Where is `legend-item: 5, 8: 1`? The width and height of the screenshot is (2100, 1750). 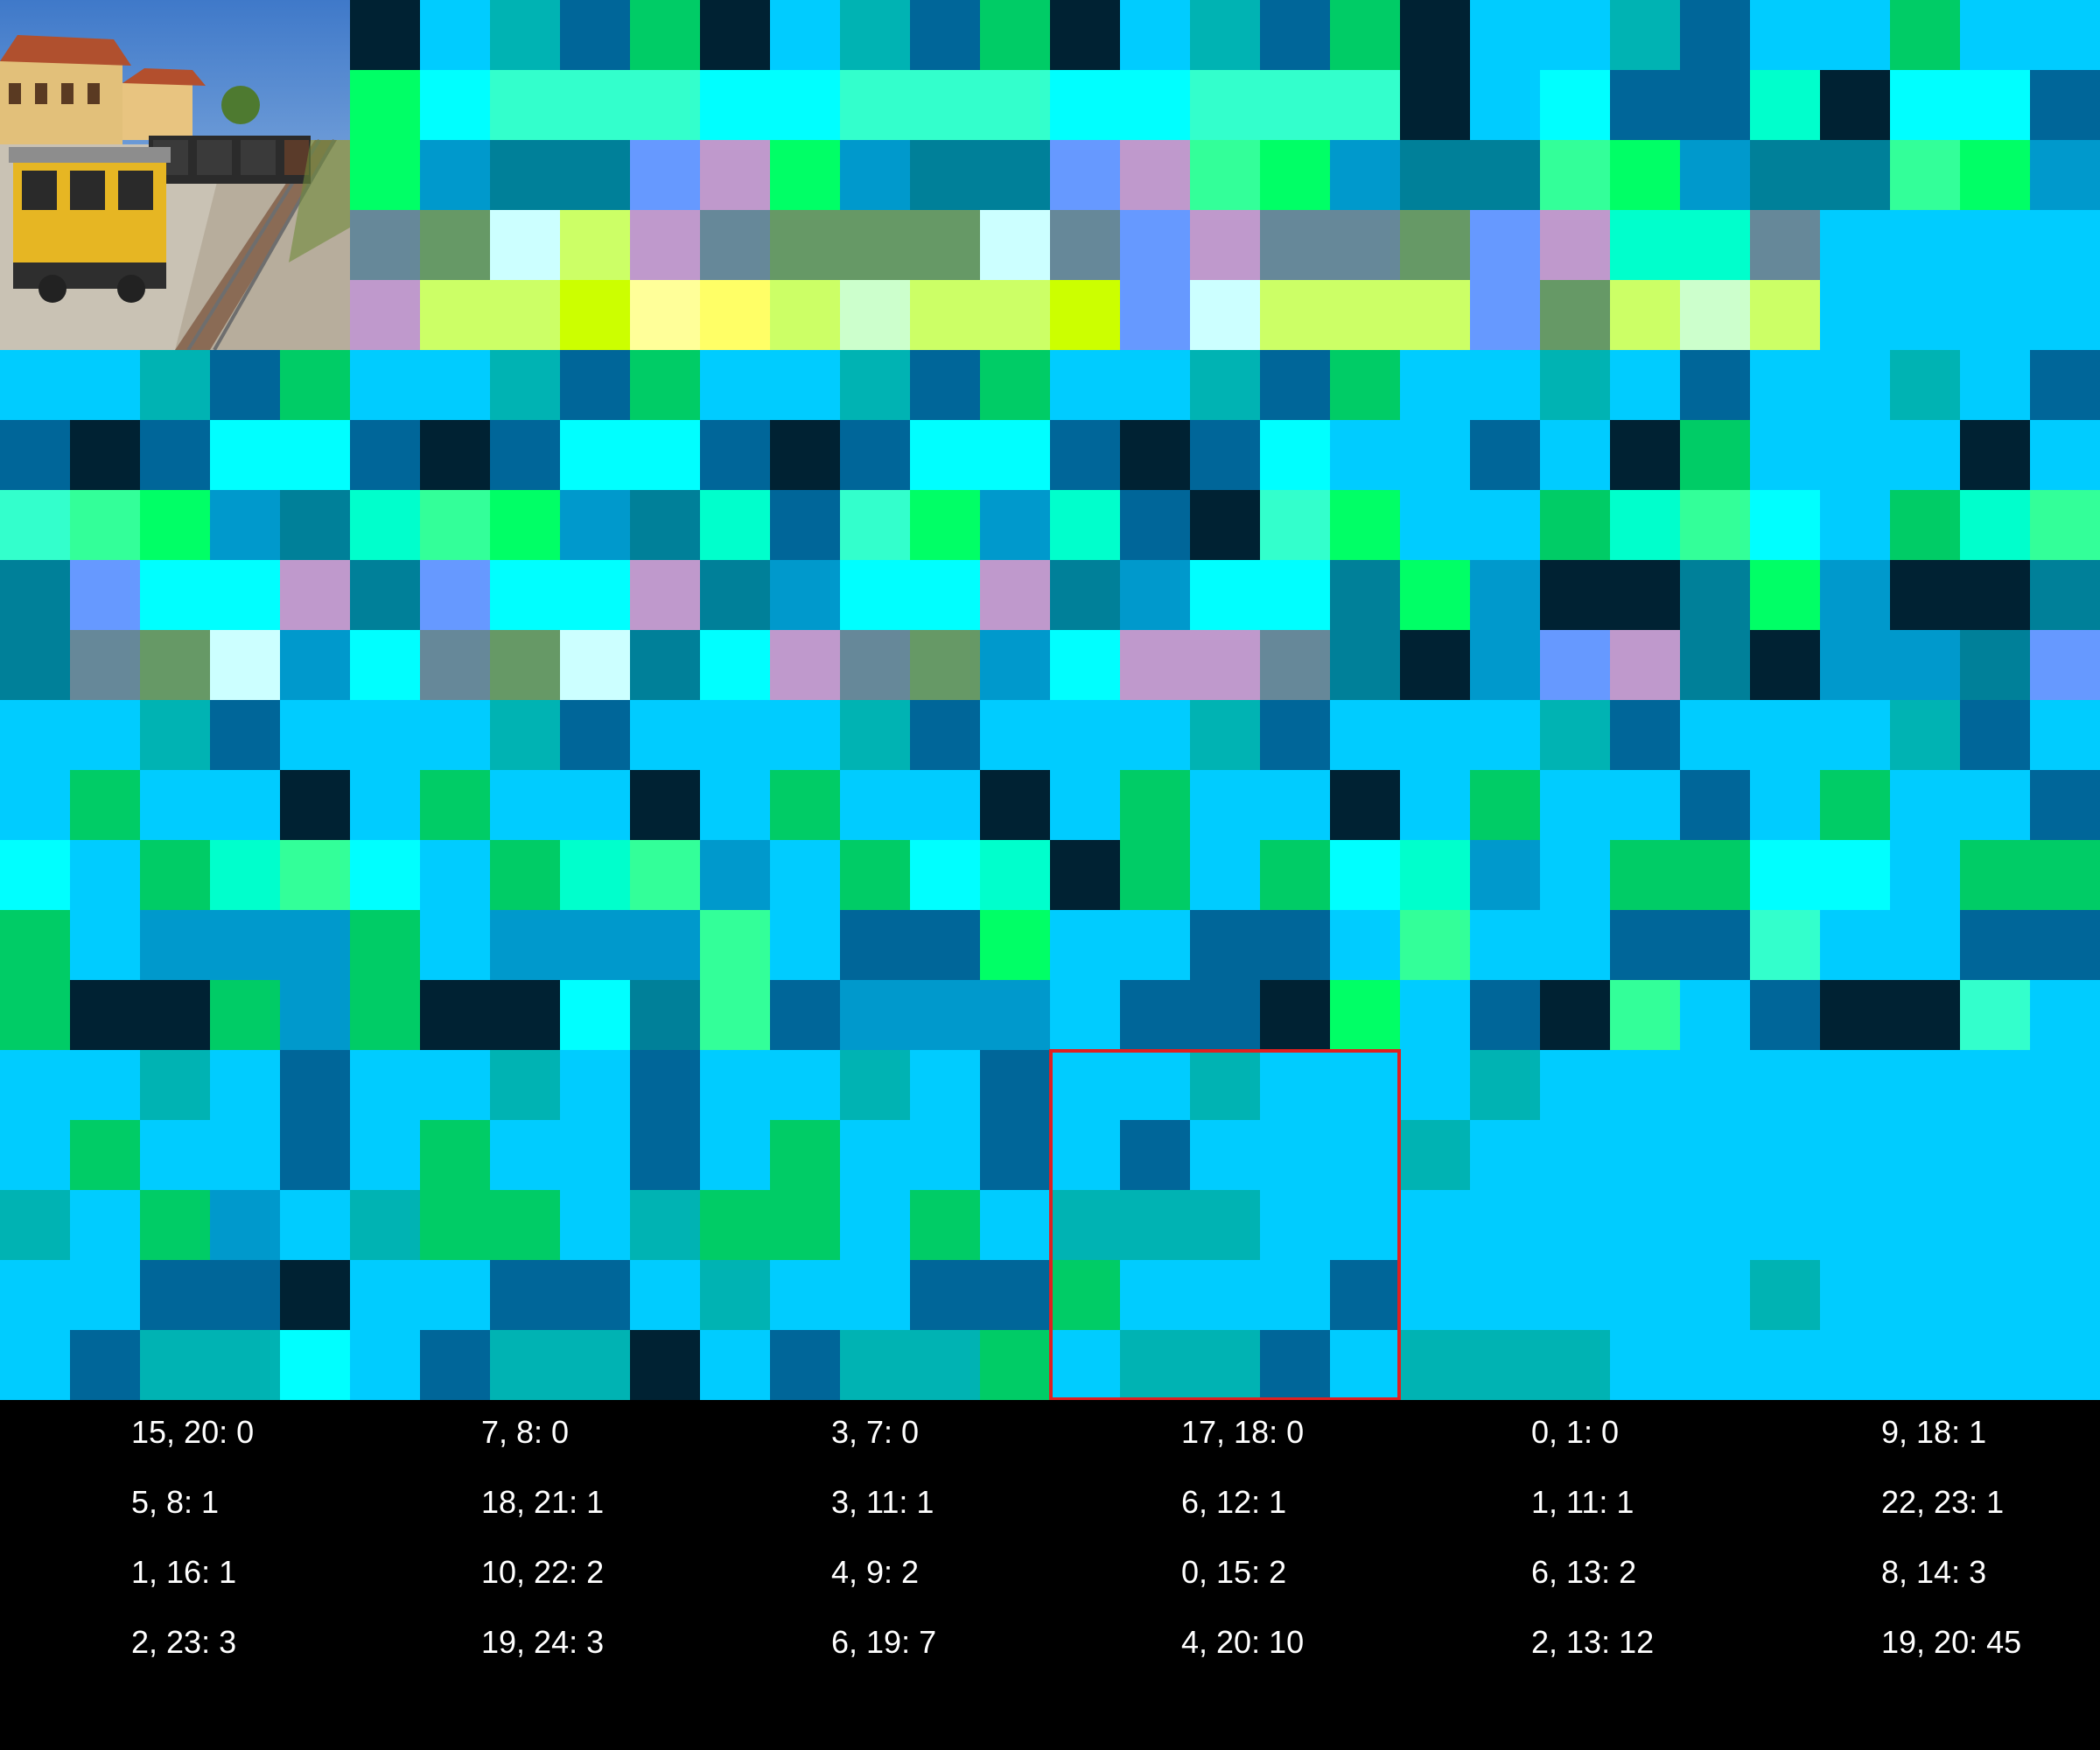 legend-item: 5, 8: 1 is located at coordinates (175, 1502).